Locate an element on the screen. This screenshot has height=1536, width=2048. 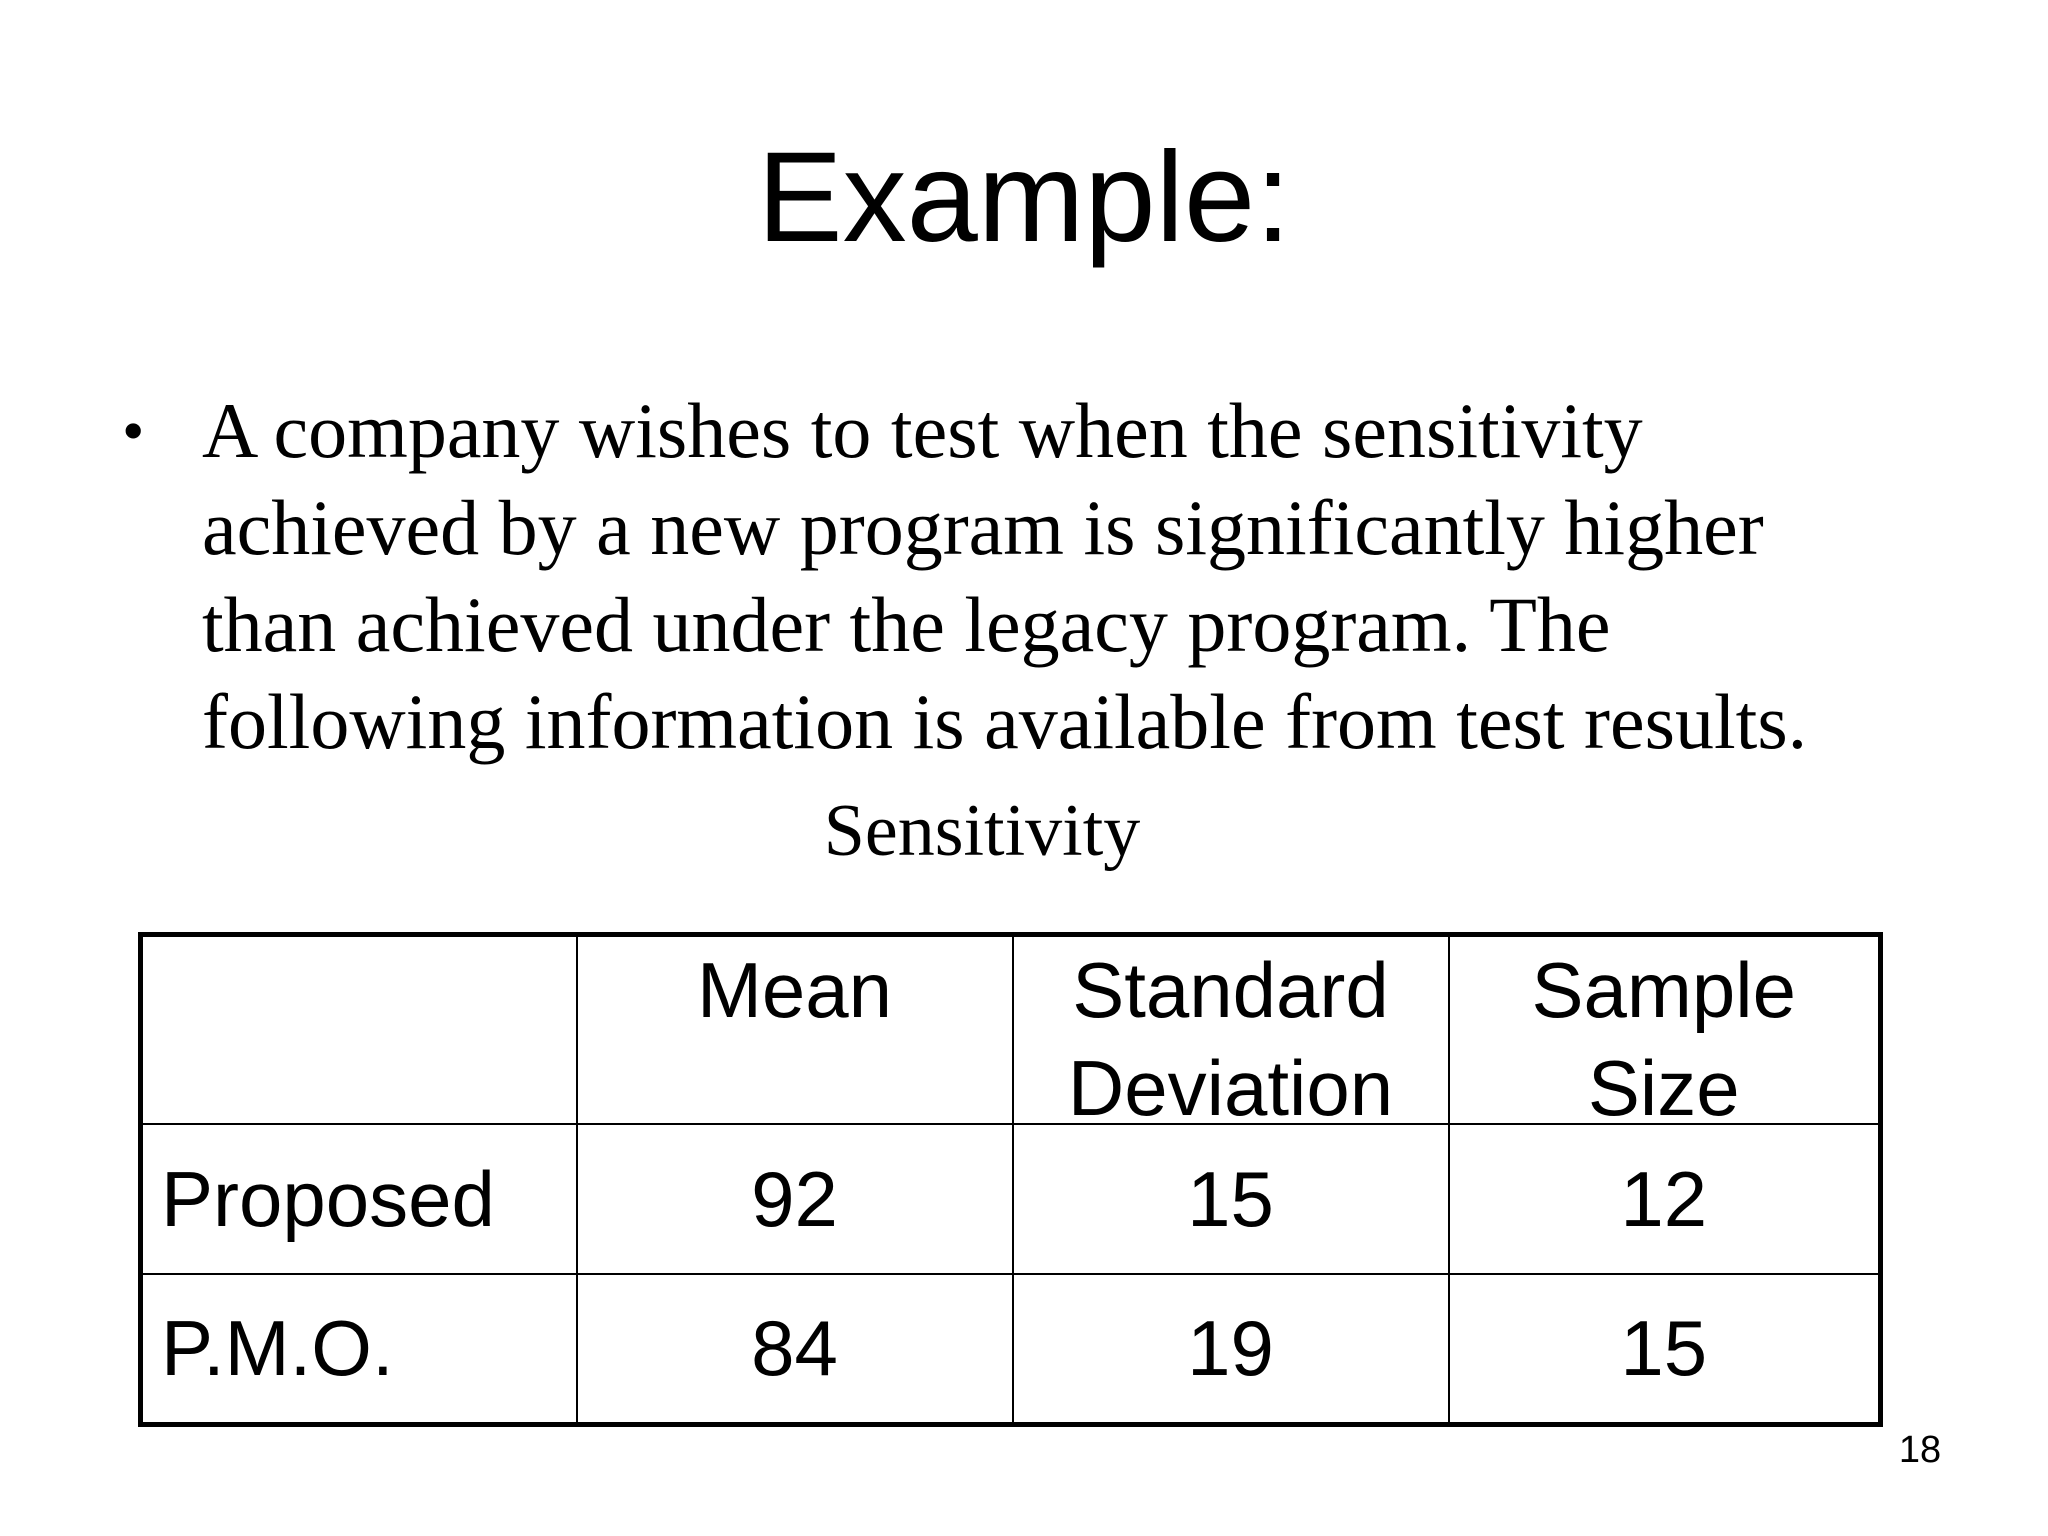
table-cell-standard-deviation: 19 is located at coordinates (1230, 1349).